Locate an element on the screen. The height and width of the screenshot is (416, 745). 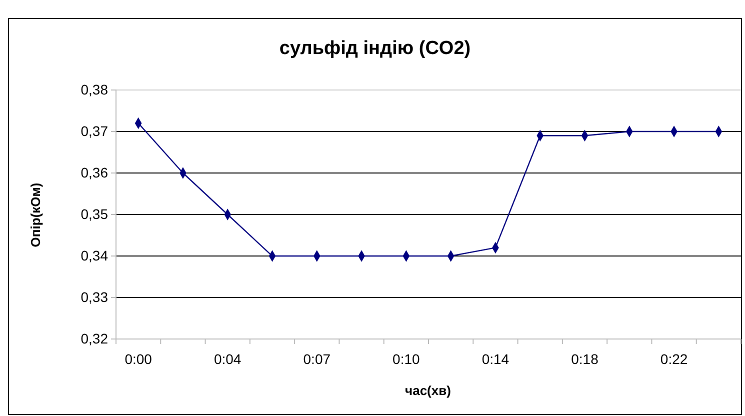
y-tick-label: 0,37 is located at coordinates (94, 130).